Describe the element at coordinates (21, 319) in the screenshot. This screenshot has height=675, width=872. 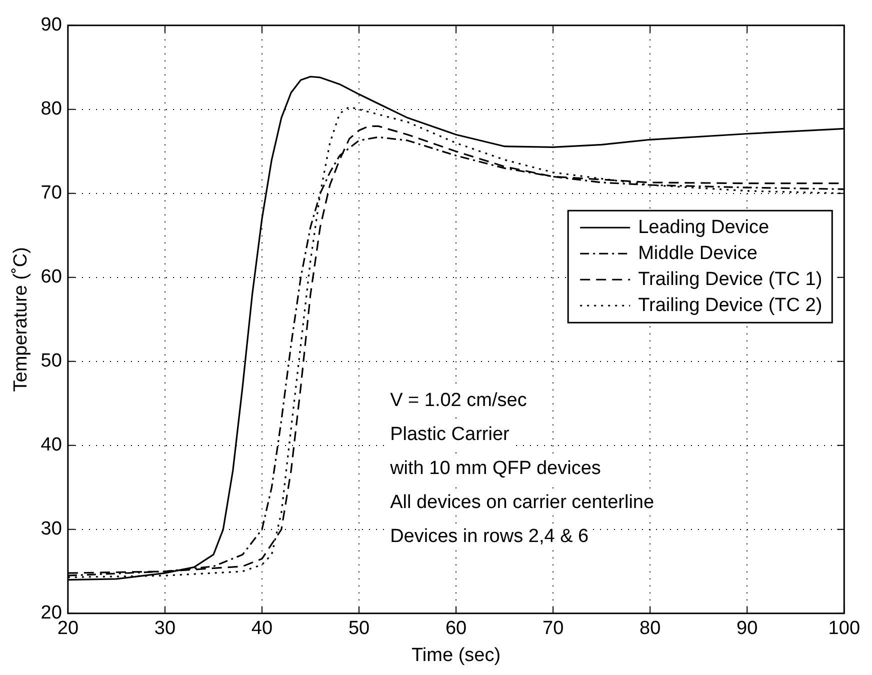
I see `y-axis-title: Temperature (˚C)` at that location.